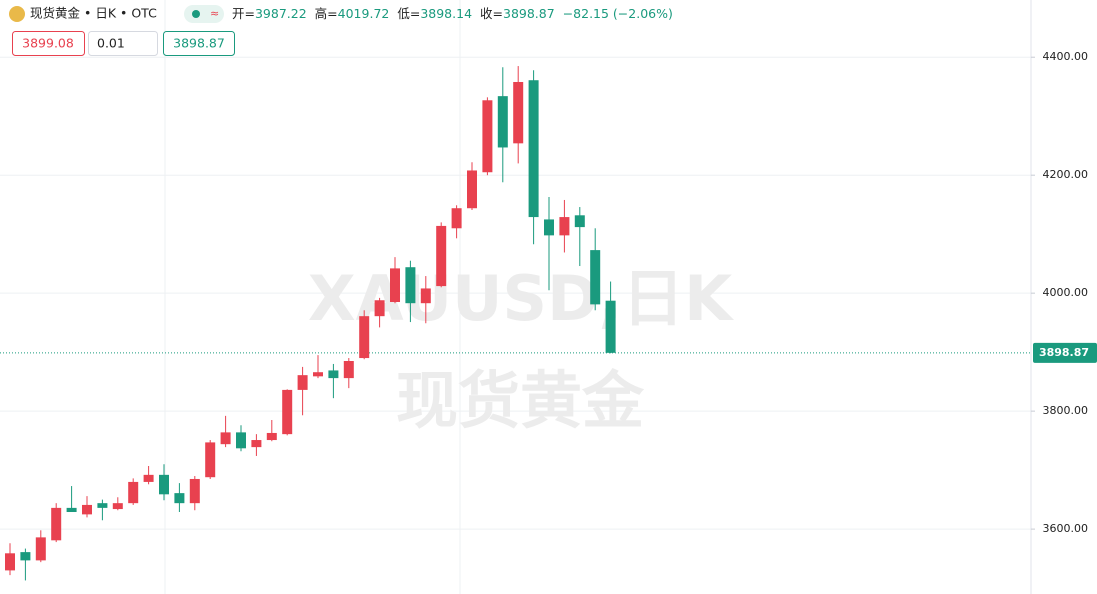  What do you see at coordinates (326, 13) in the screenshot?
I see `high-label: 高=` at bounding box center [326, 13].